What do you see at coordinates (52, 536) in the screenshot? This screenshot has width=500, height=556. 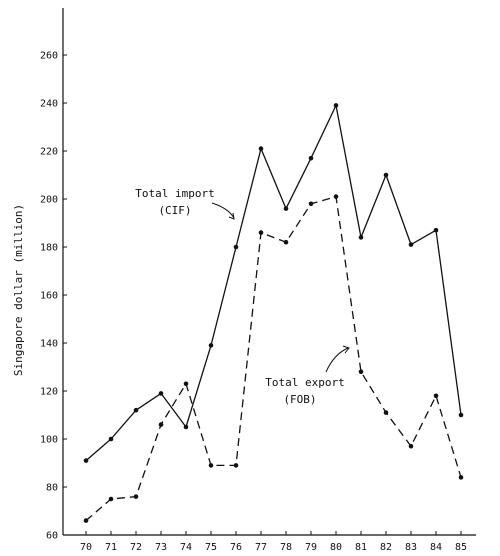 I see `y-tick-label: 60` at bounding box center [52, 536].